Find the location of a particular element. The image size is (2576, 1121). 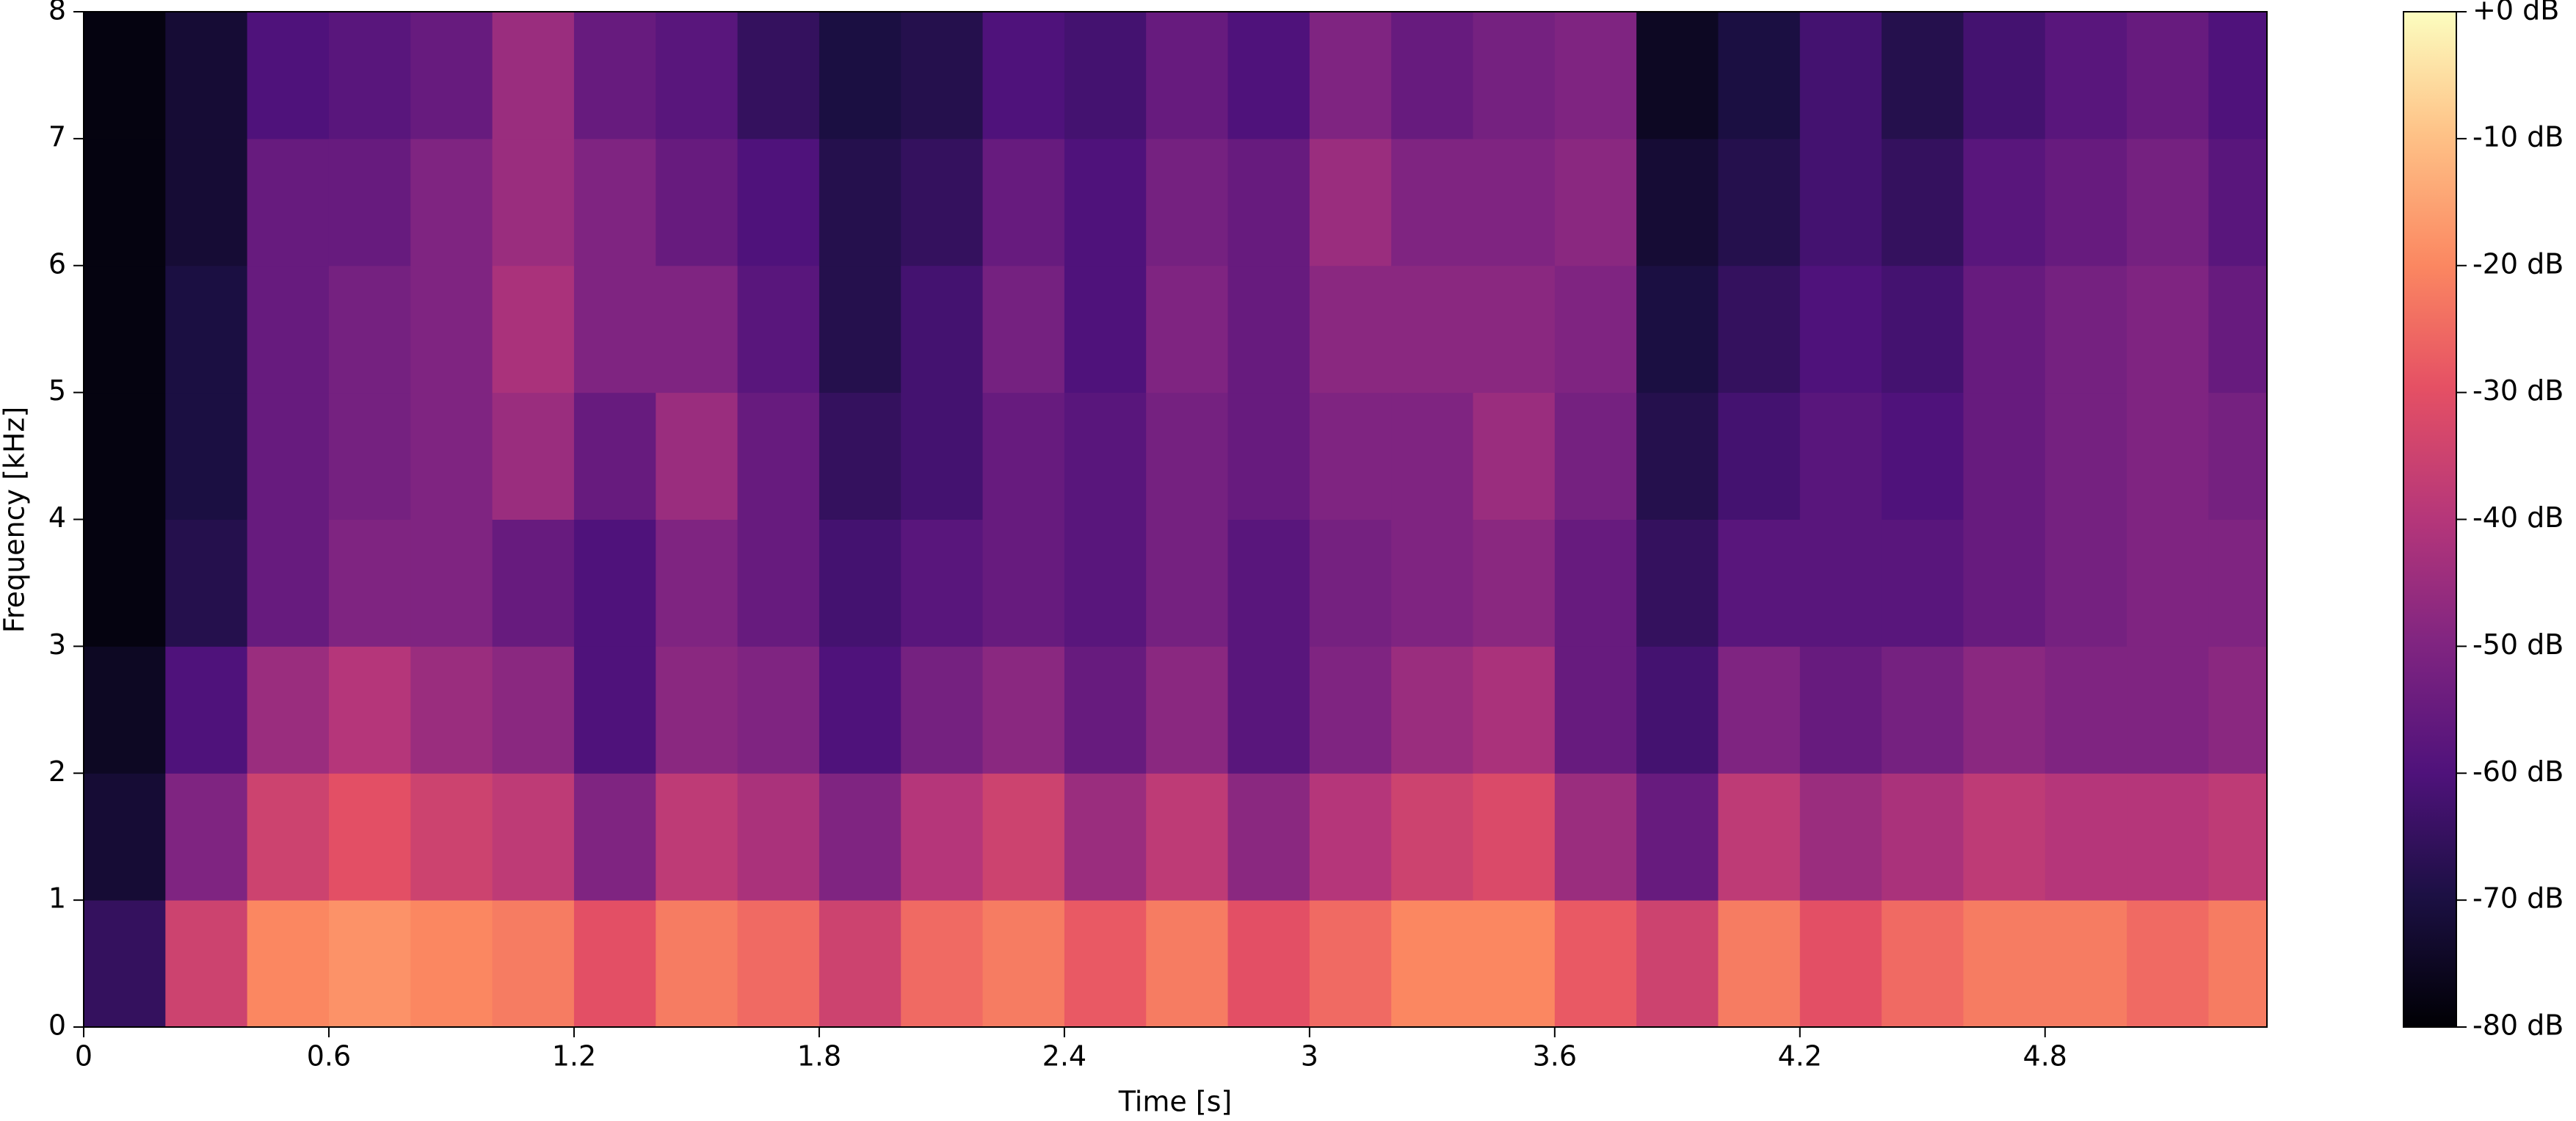

x-tick-label: 0.6 is located at coordinates (329, 1056).